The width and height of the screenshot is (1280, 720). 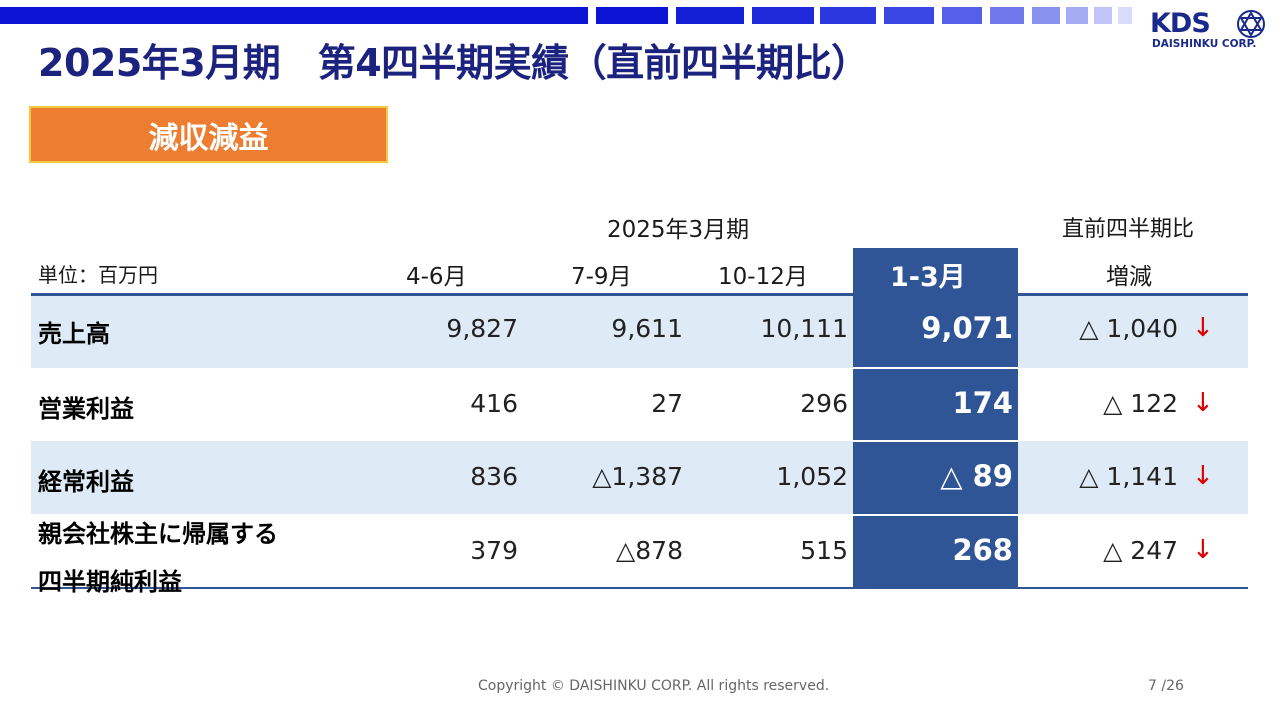 What do you see at coordinates (667, 403) in the screenshot?
I see `cell-q2: 27` at bounding box center [667, 403].